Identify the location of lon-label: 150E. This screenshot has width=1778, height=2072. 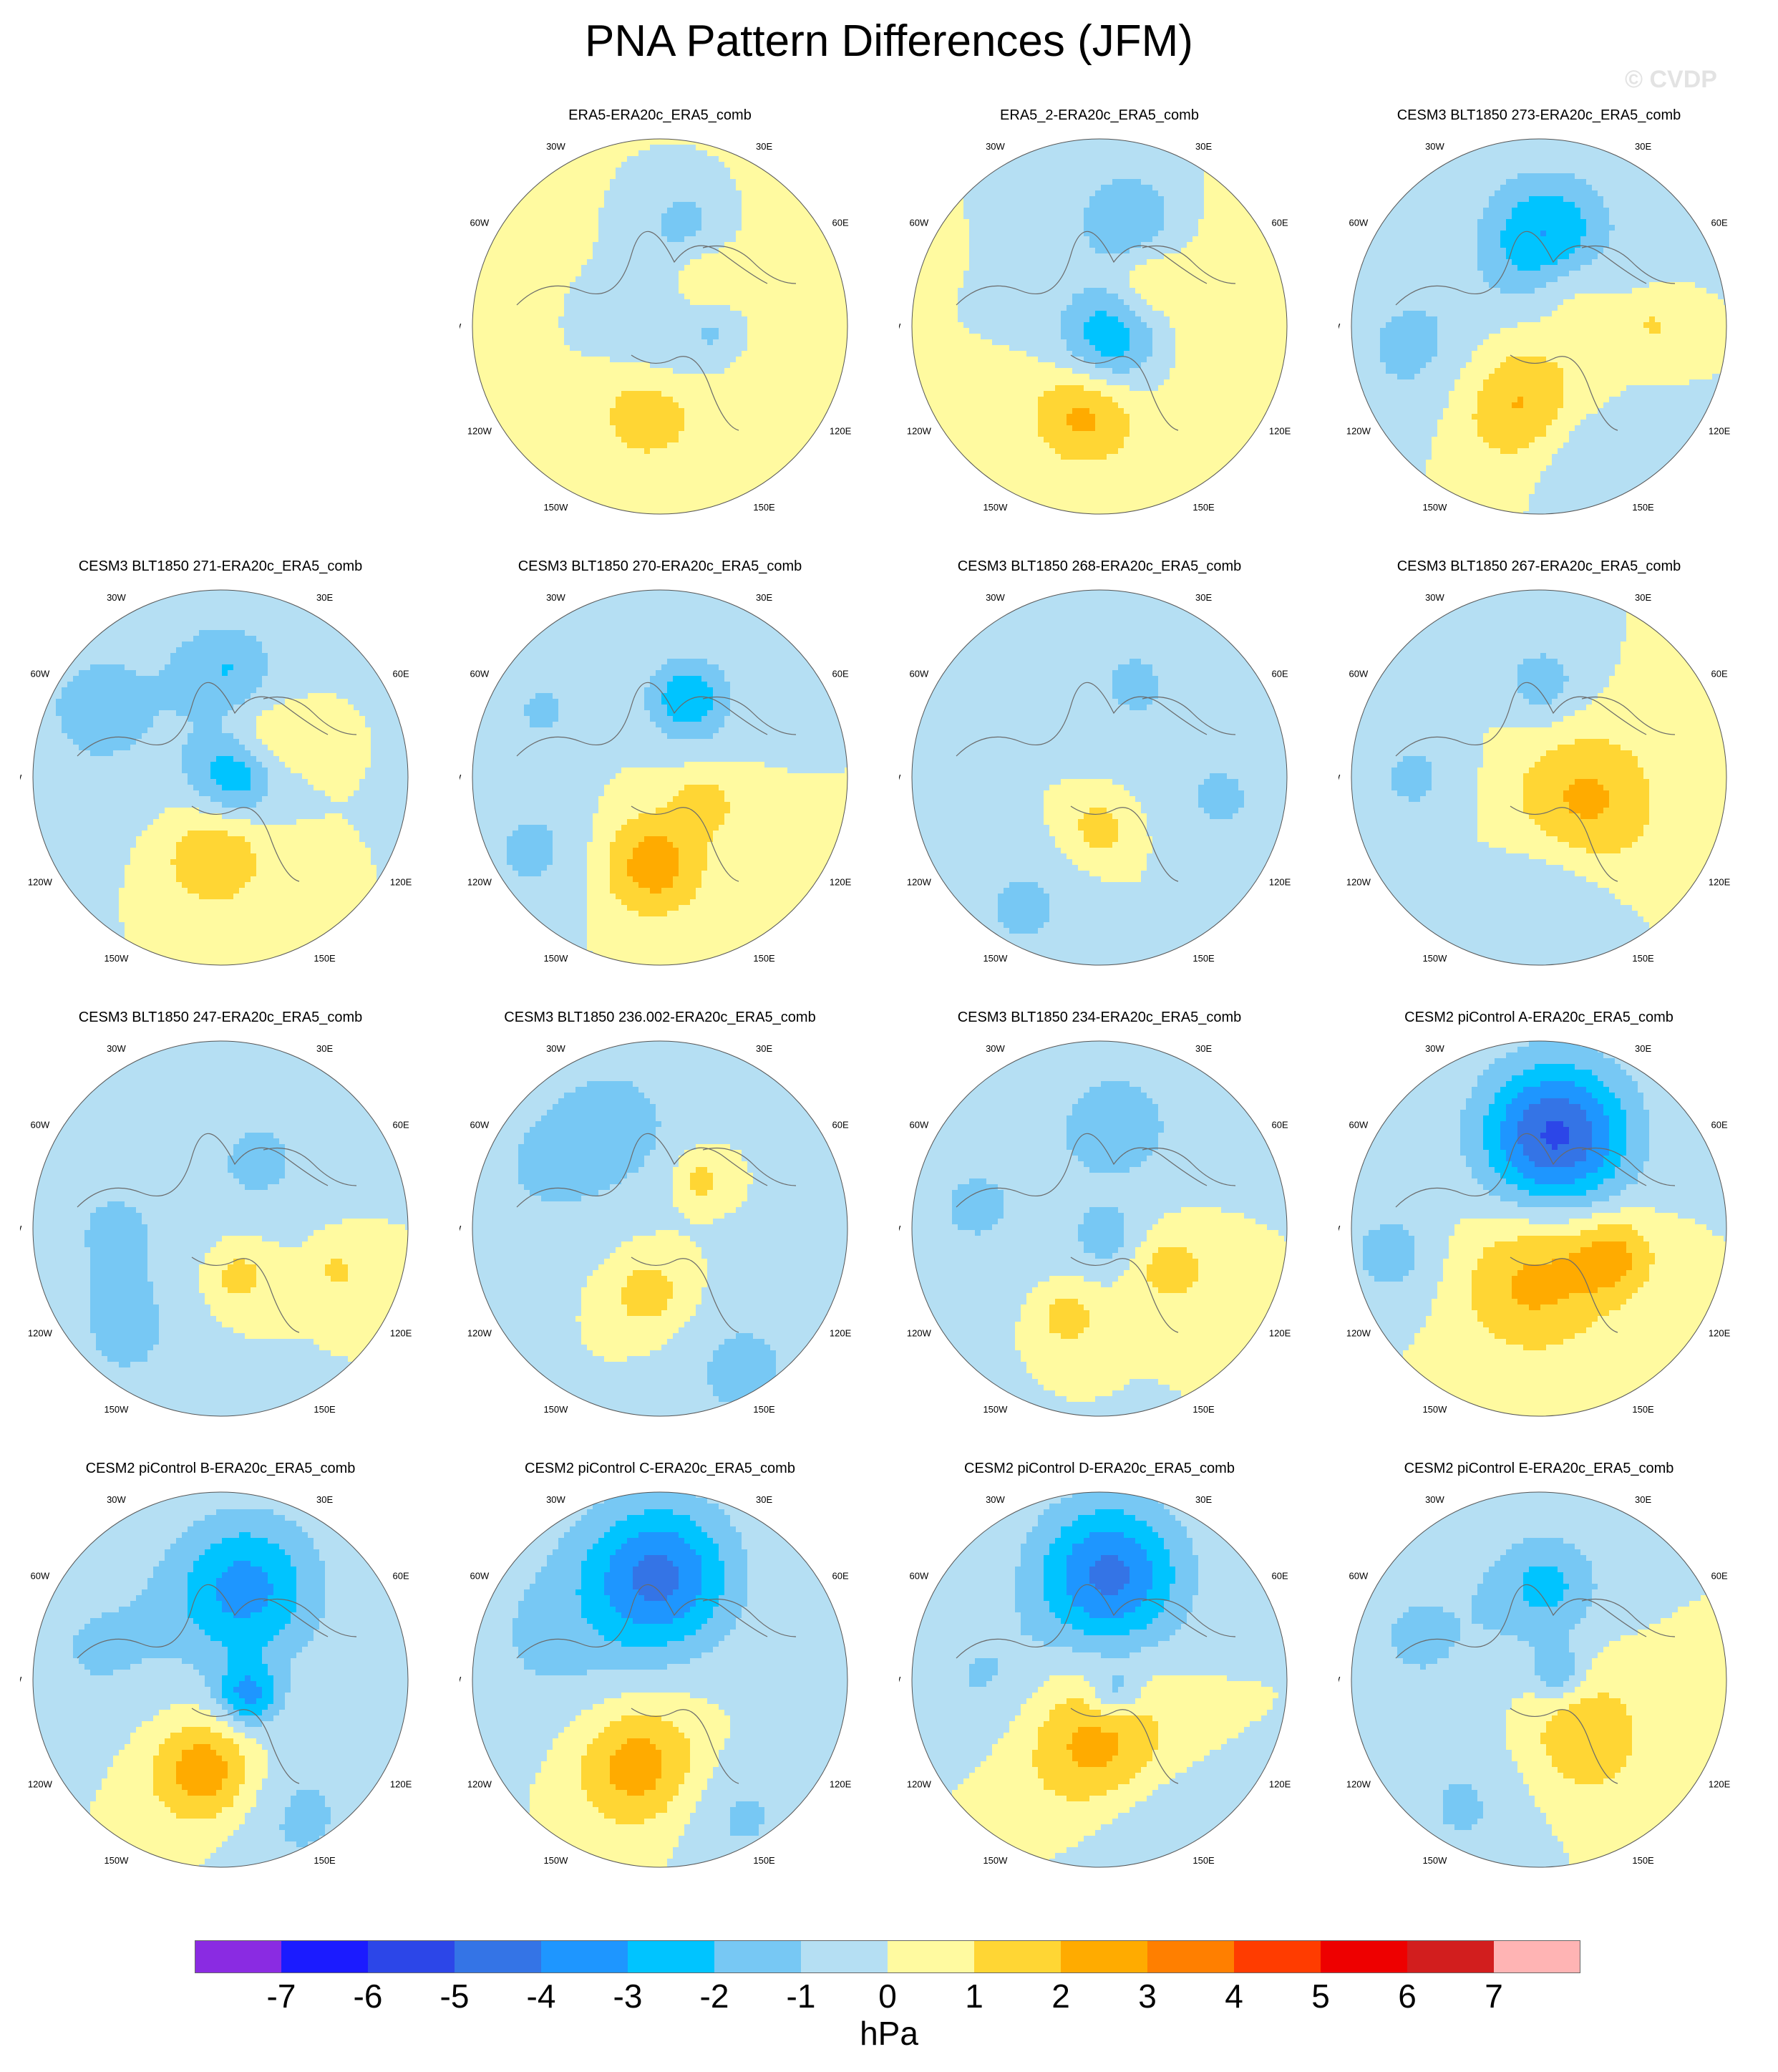
(764, 507).